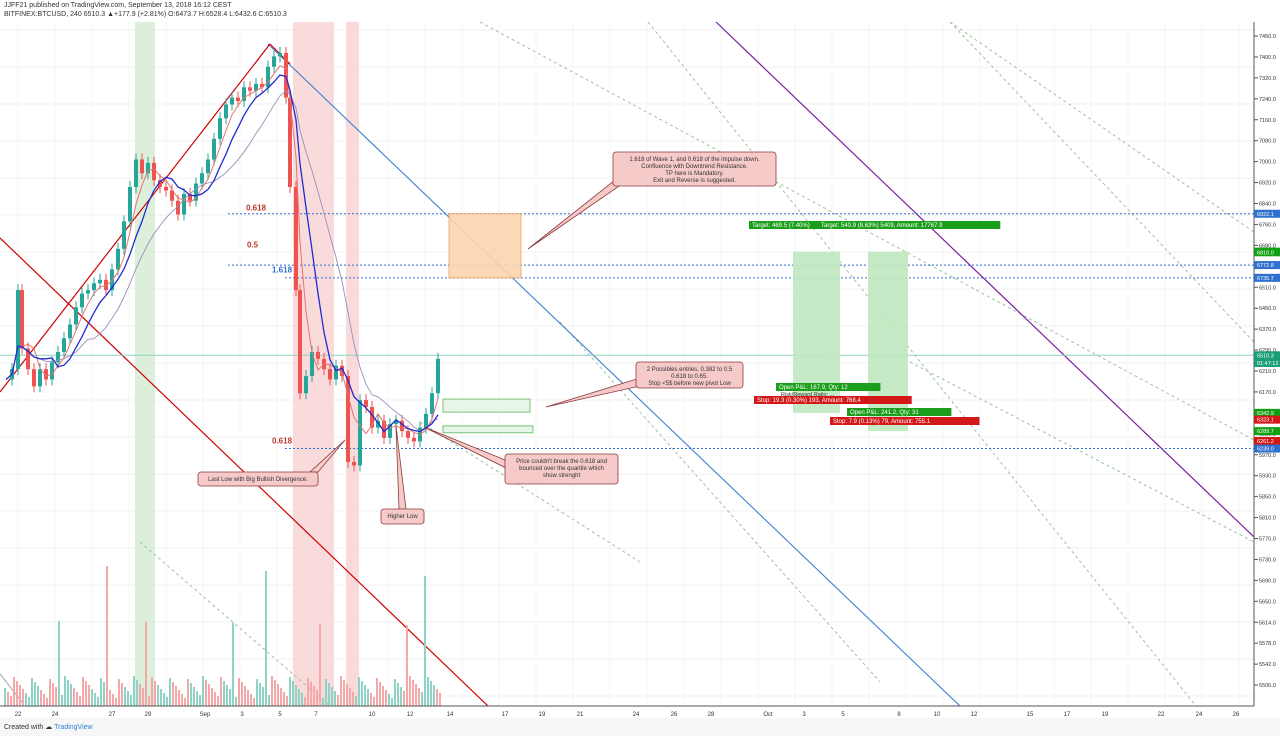  I want to click on price-tick-label: 6170.0, so click(1267, 393).